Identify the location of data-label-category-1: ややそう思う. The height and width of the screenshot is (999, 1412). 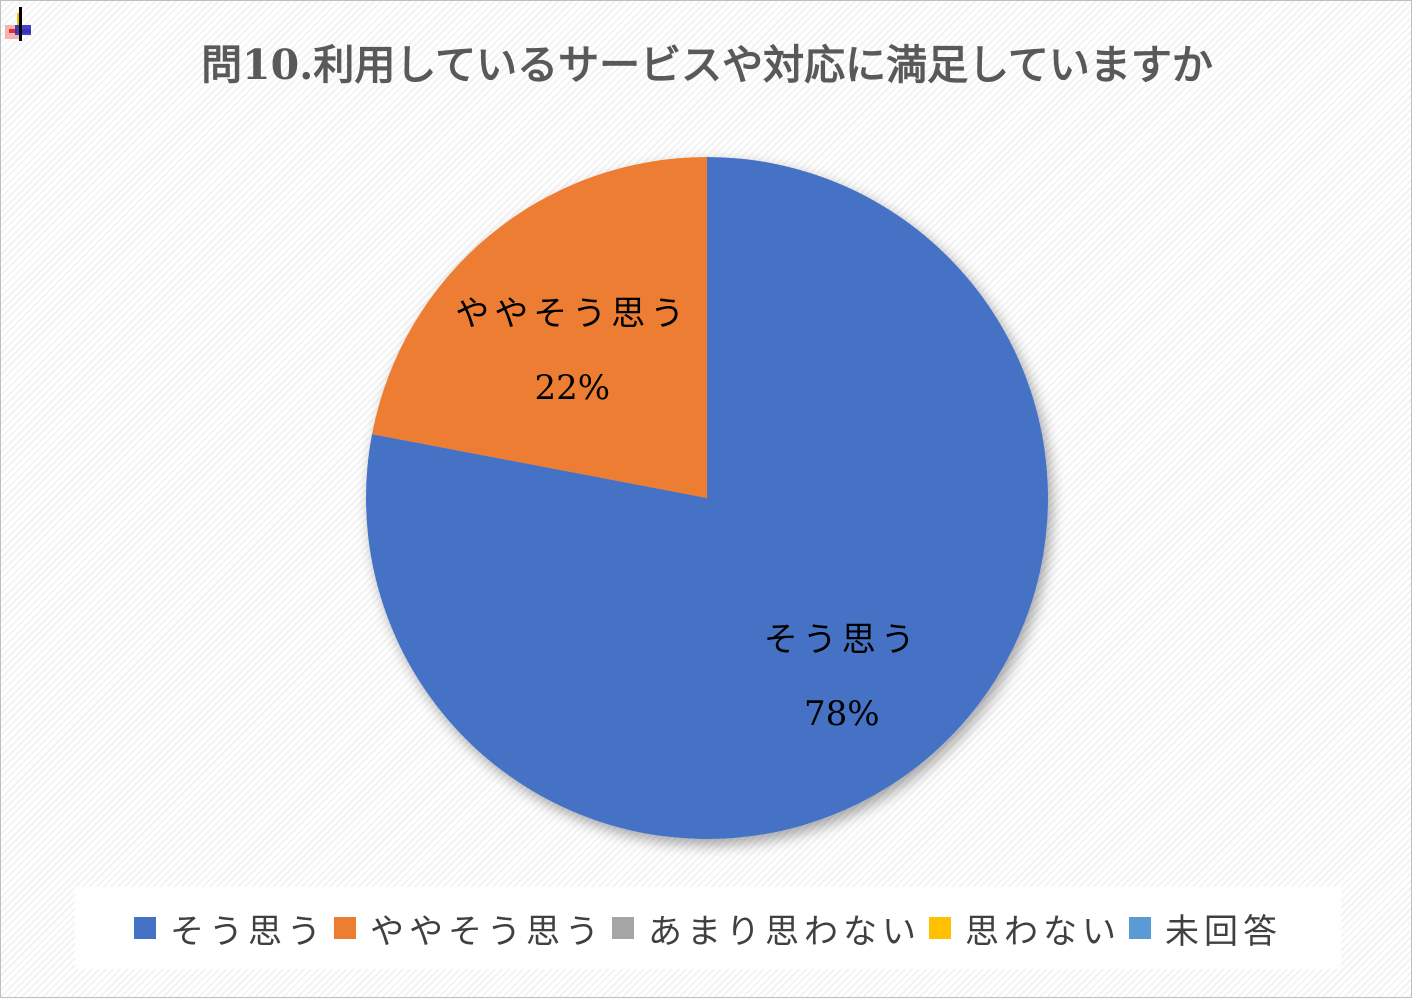
(572, 314).